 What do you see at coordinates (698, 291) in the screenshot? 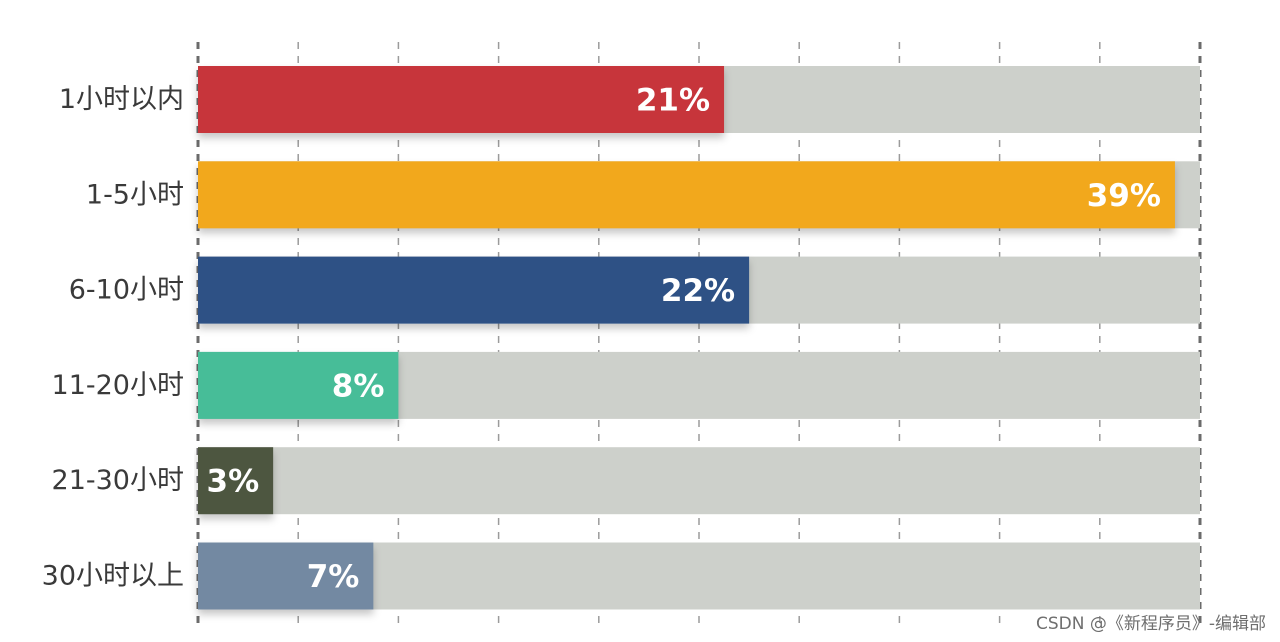
I see `value-label: 22%` at bounding box center [698, 291].